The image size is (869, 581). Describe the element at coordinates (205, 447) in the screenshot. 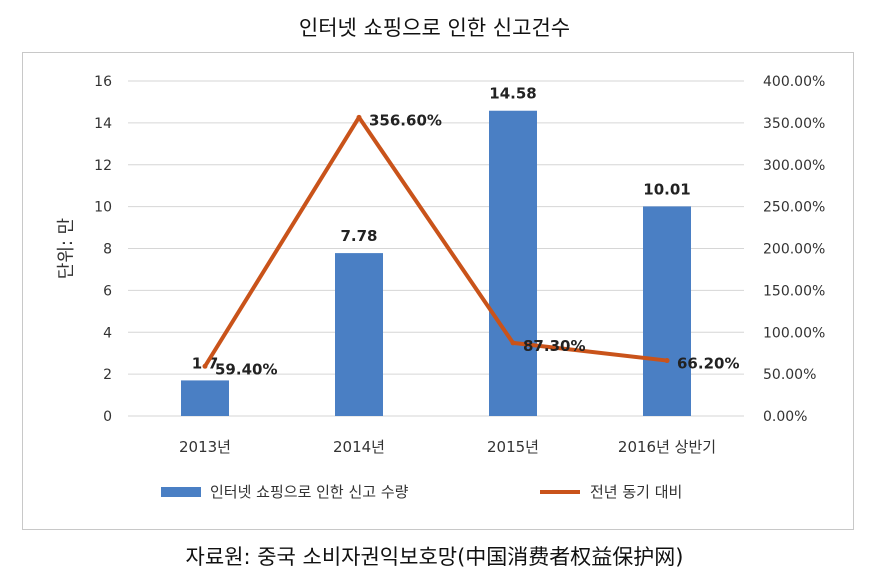

I see `x-tick-label: 2013년` at that location.